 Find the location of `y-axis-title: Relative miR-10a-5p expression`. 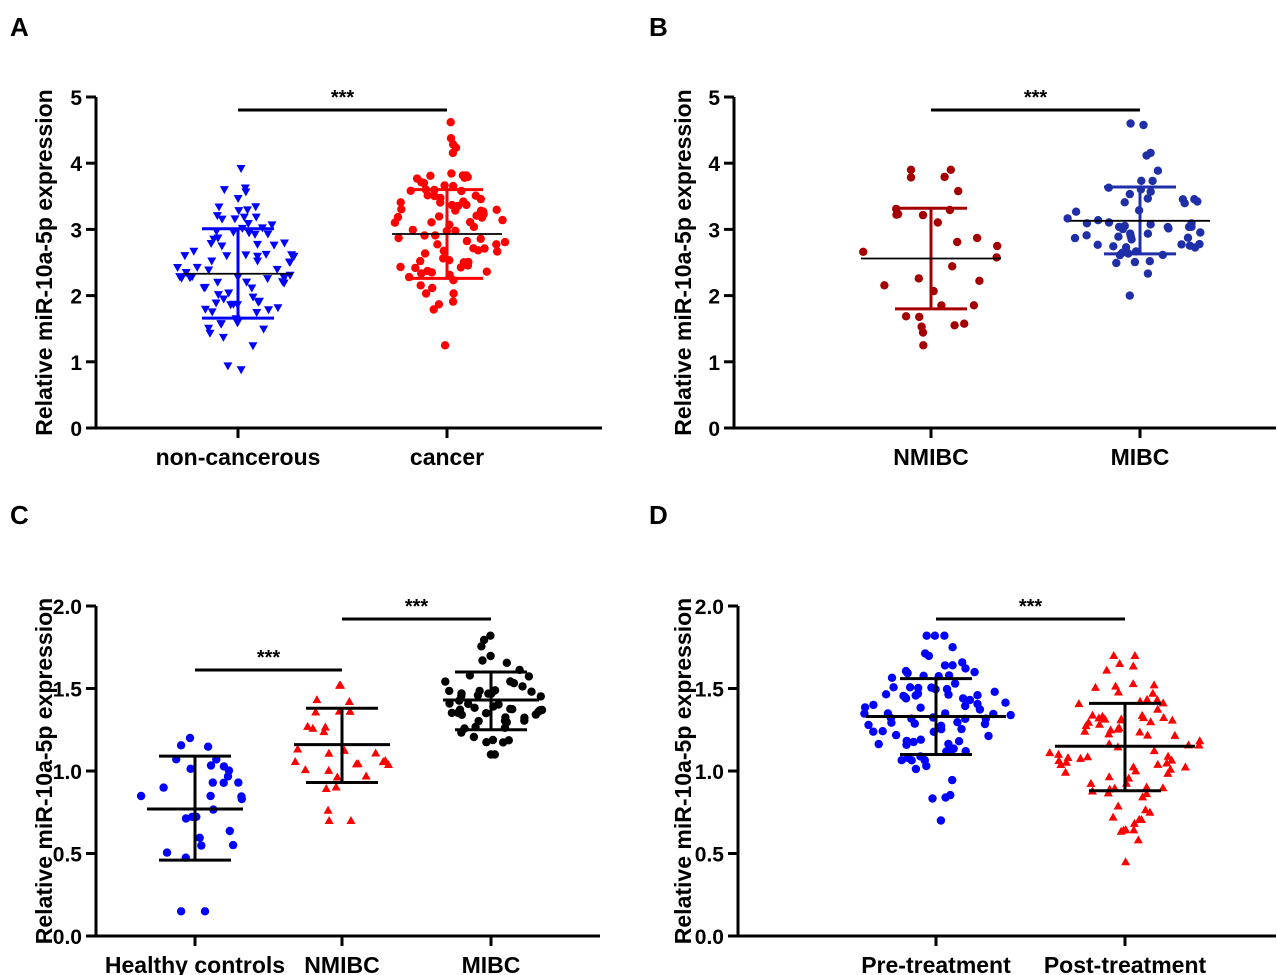

y-axis-title: Relative miR-10a-5p expression is located at coordinates (44, 262).